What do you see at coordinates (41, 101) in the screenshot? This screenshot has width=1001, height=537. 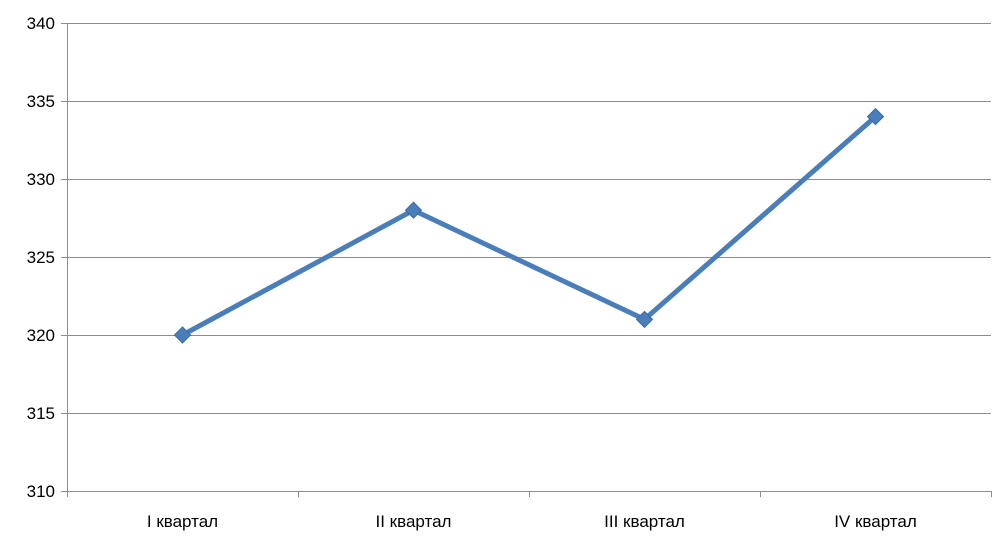 I see `y-tick-label: 335` at bounding box center [41, 101].